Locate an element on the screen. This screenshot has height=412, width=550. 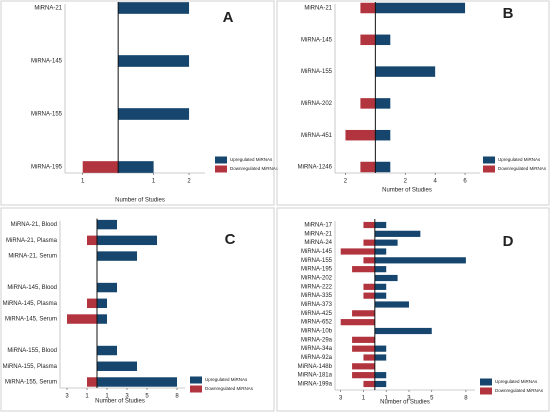
y-tick-label: MiRNA-148b is located at coordinates (315, 367).